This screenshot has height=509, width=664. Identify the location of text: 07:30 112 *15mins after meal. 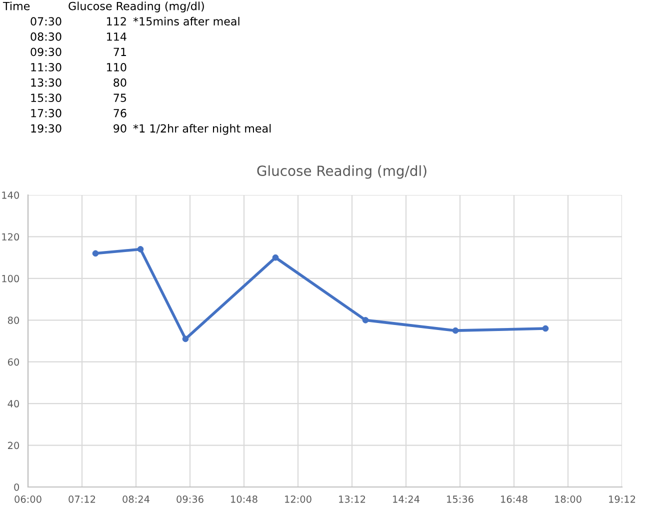
(135, 21).